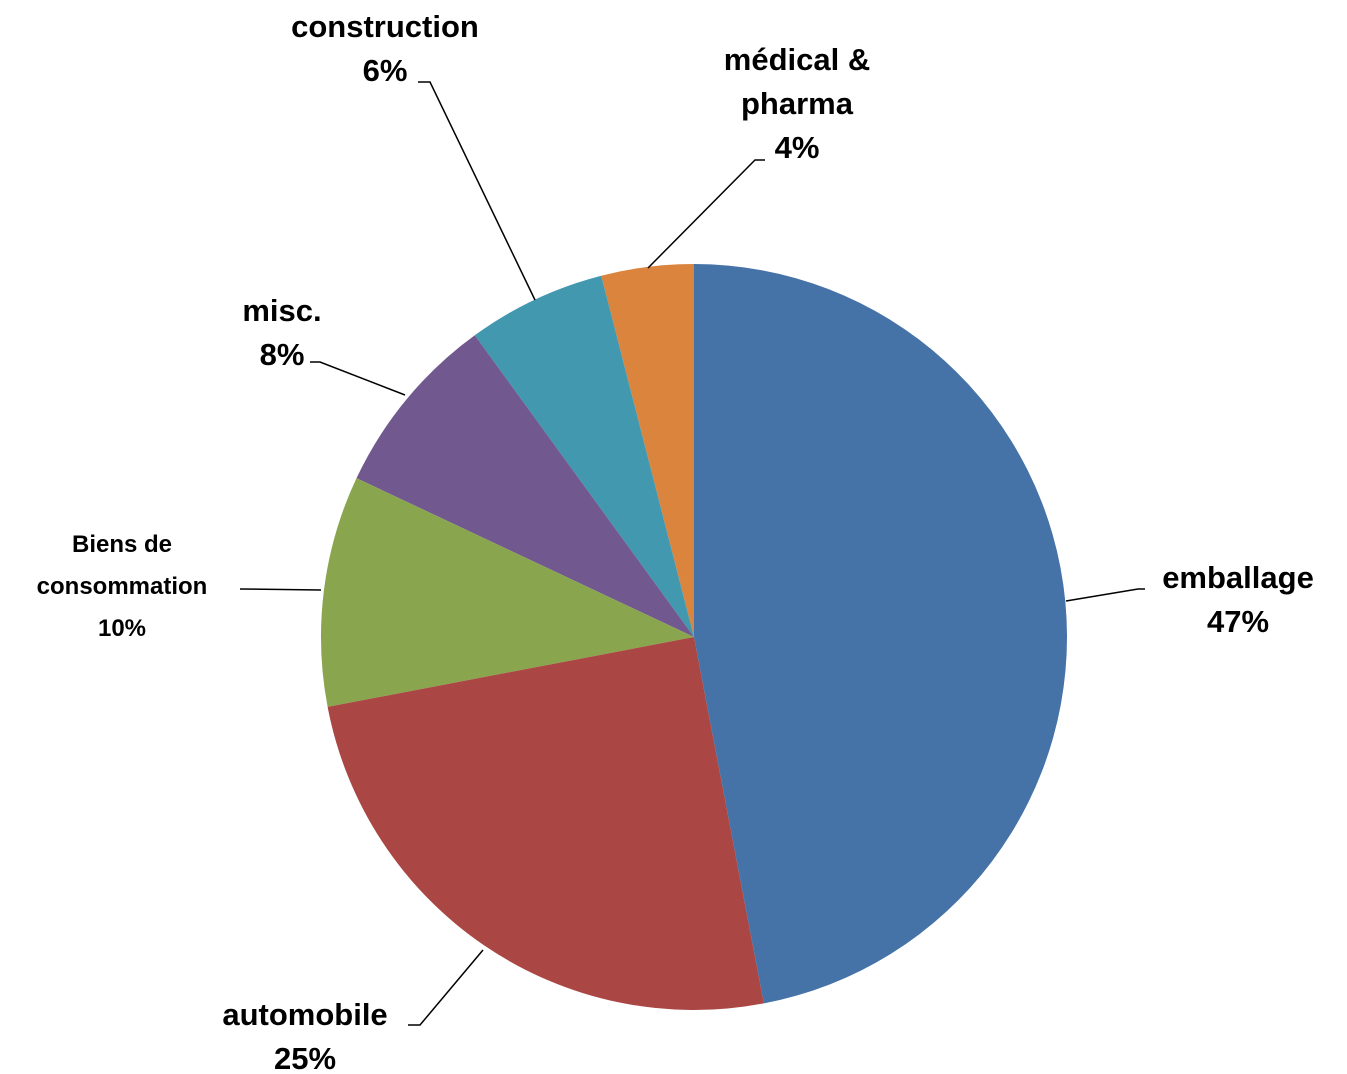  Describe the element at coordinates (282, 310) in the screenshot. I see `category-label: misc.` at that location.